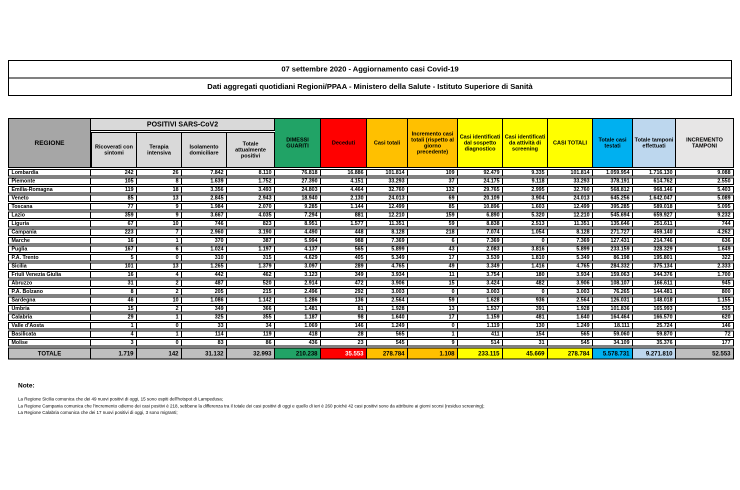 This screenshot has height=490, width=740. Describe the element at coordinates (344, 266) in the screenshot. I see `data-cell: 289` at that location.